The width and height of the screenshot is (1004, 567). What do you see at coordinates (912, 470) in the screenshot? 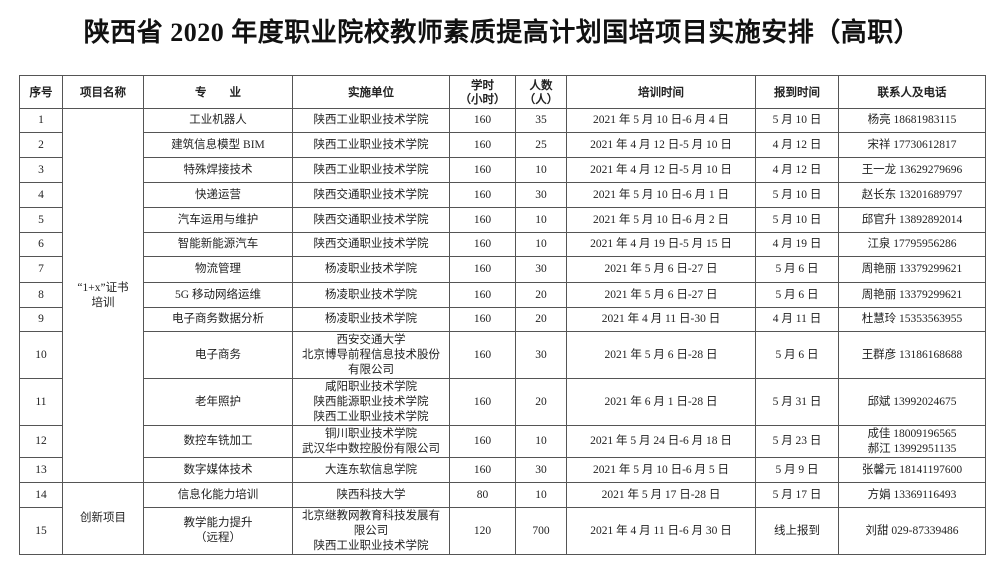
I see `cell-contact: 张馨元 18141197600` at bounding box center [912, 470].